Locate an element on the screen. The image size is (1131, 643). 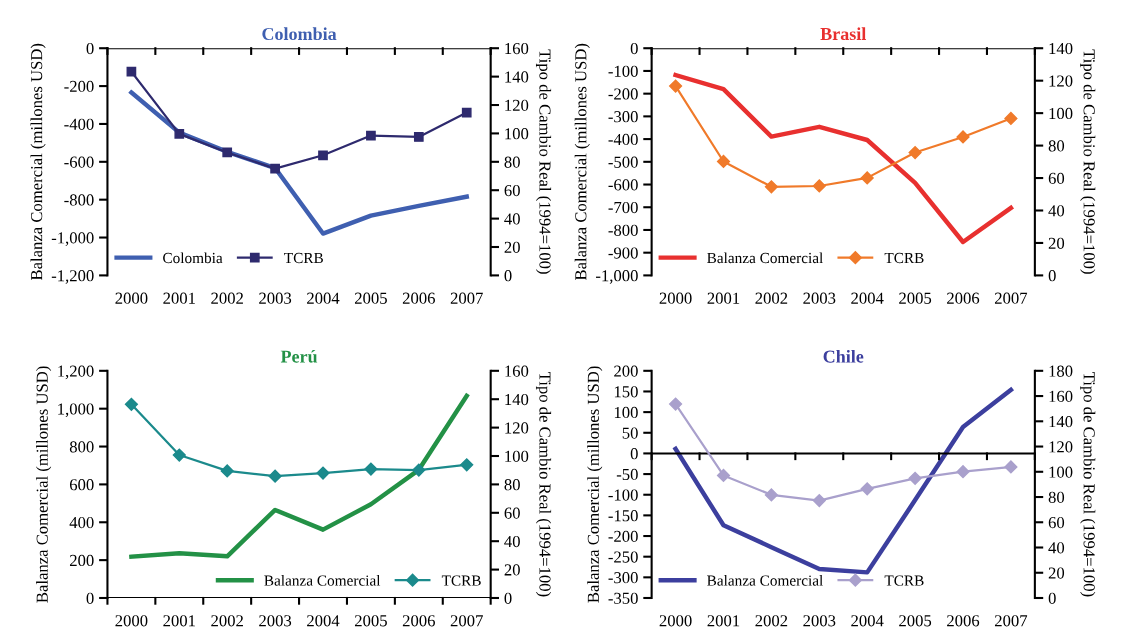
legend-label: Colombia is located at coordinates (193, 258).